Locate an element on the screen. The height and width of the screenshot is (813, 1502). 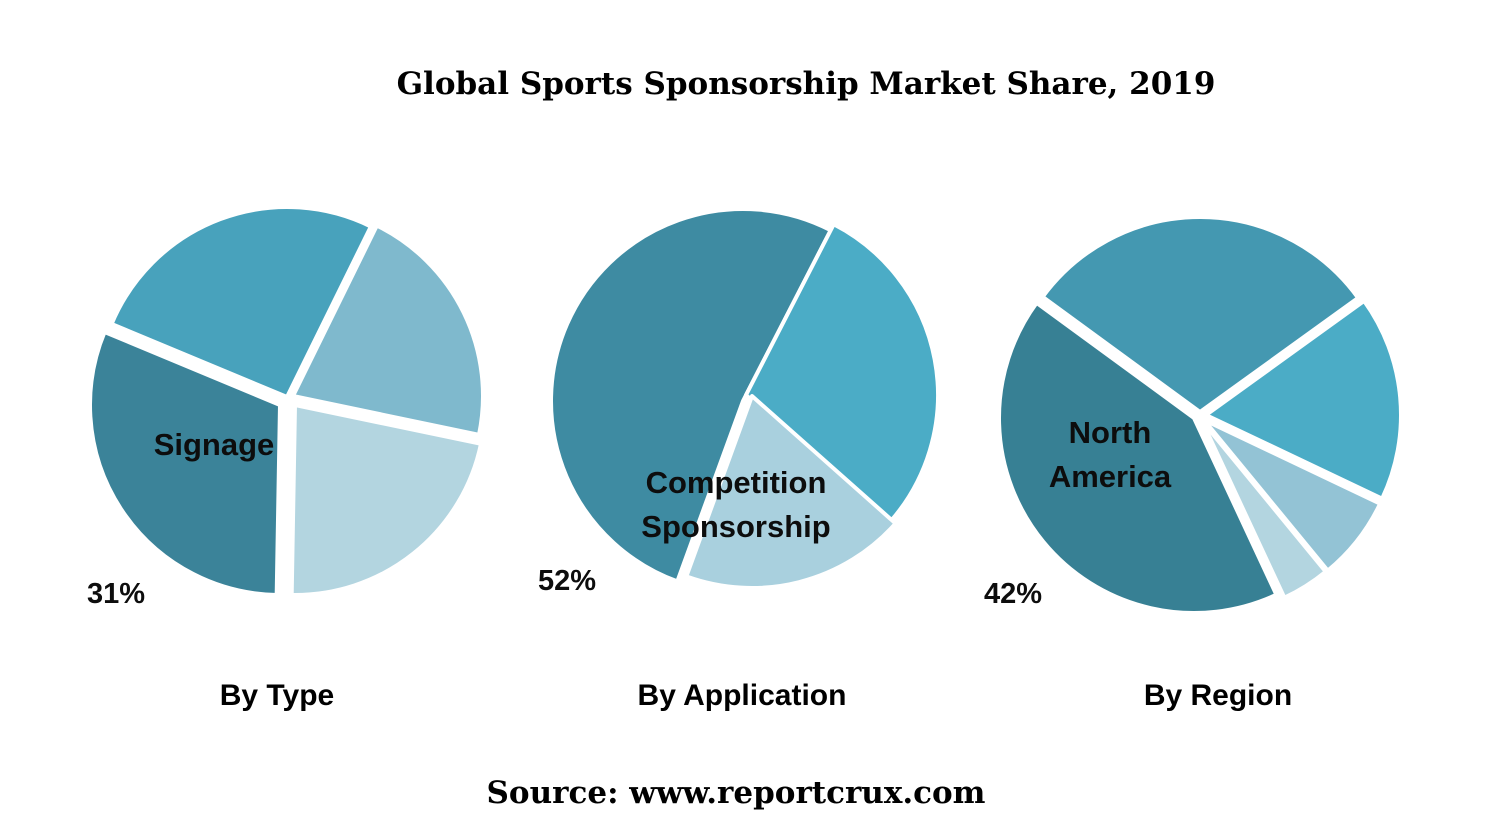
pie-application-highlight-label: Competition Sponsorship is located at coordinates (735, 504).